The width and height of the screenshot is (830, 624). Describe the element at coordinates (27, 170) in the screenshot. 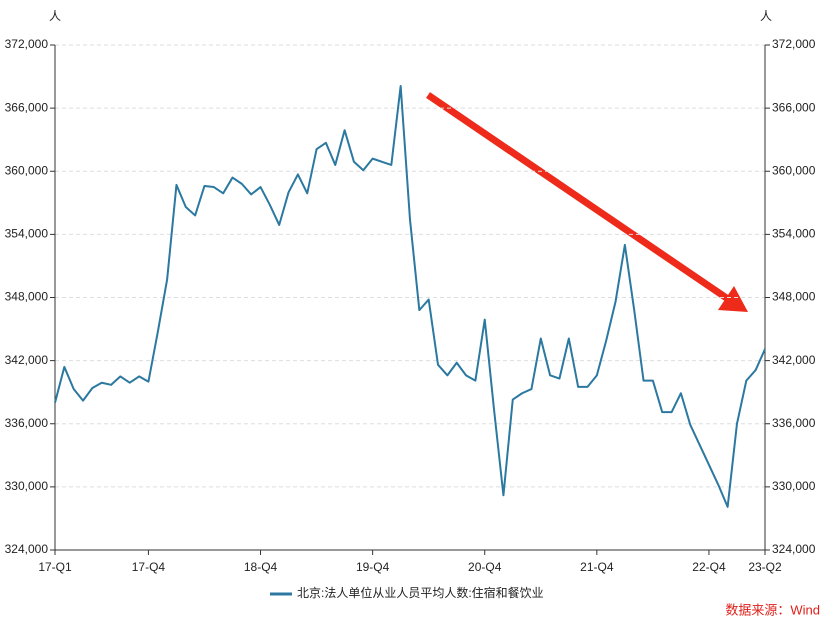

I see `y-tick-label: 360,000` at that location.